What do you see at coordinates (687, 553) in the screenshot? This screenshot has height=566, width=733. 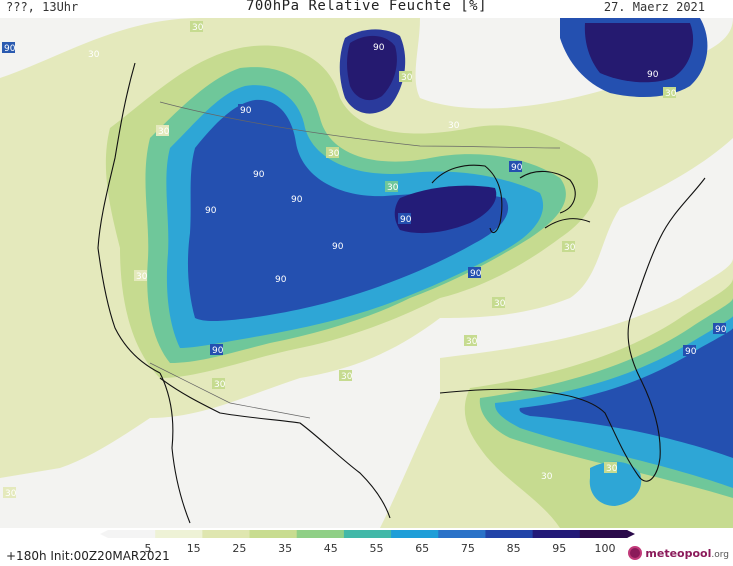 I see `logo-text: meteopool.org` at bounding box center [687, 553].